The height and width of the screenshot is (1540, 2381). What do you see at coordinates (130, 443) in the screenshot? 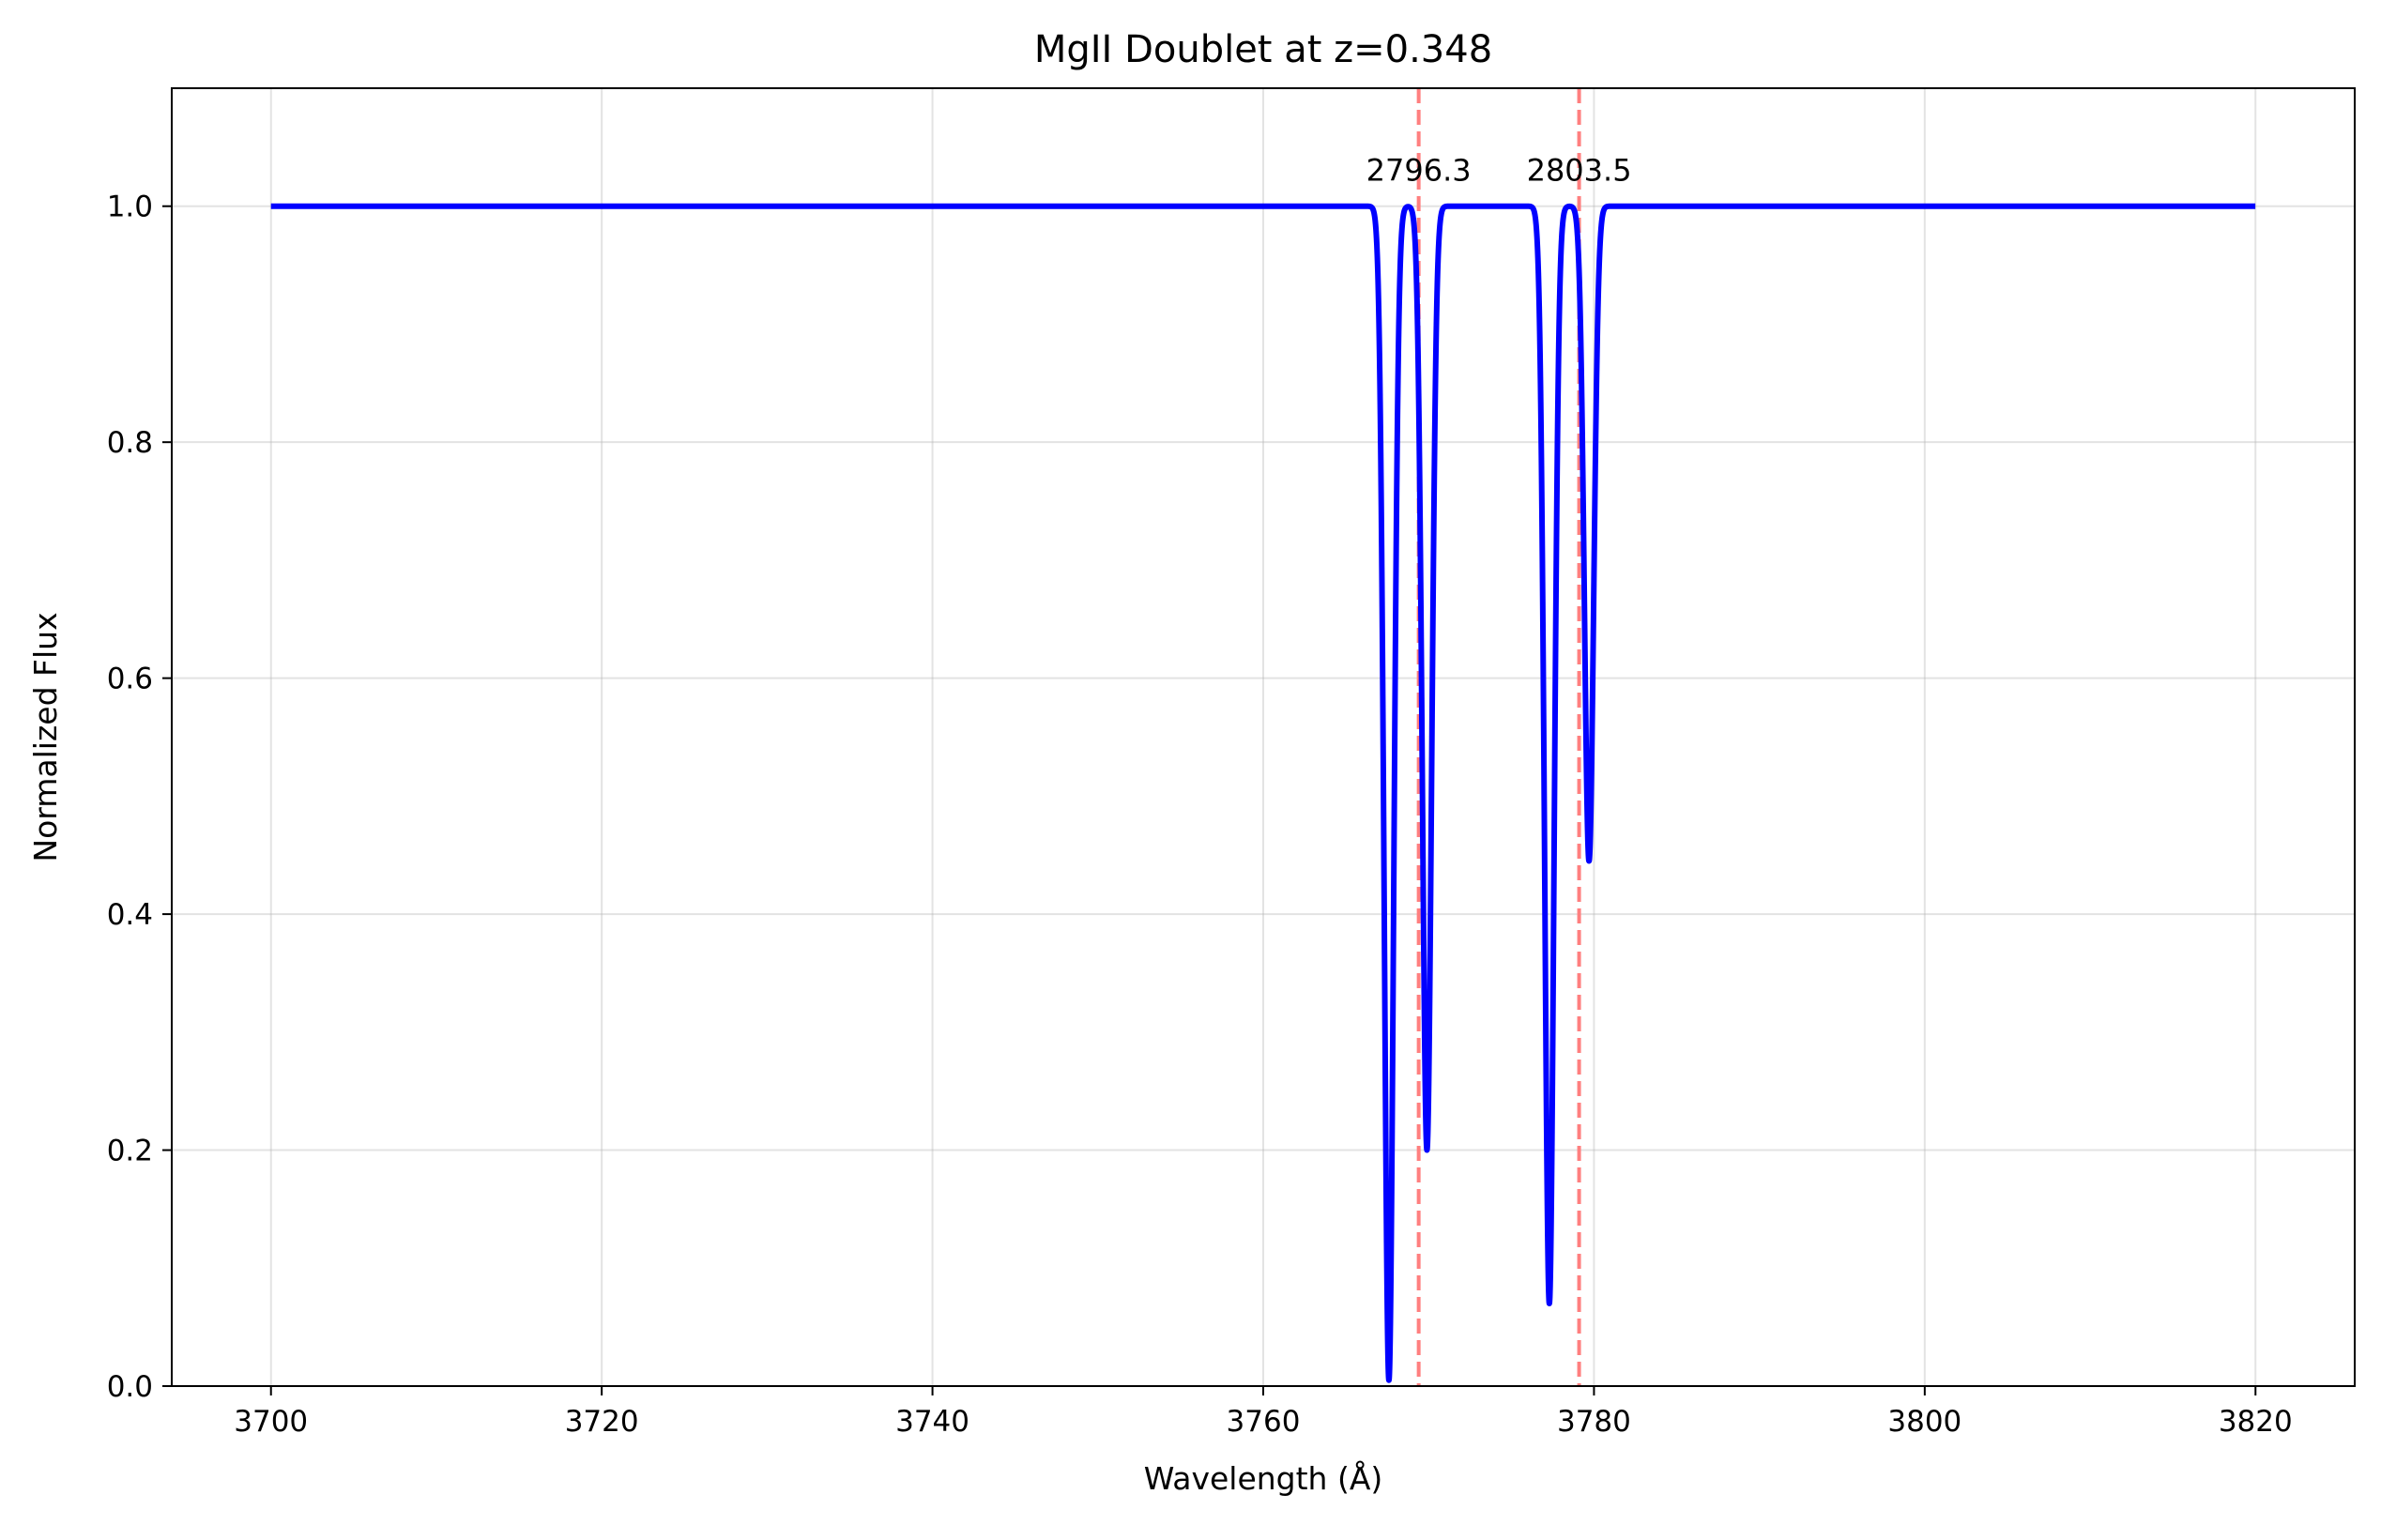
I see `y-tick-label: 0.8` at bounding box center [130, 443].